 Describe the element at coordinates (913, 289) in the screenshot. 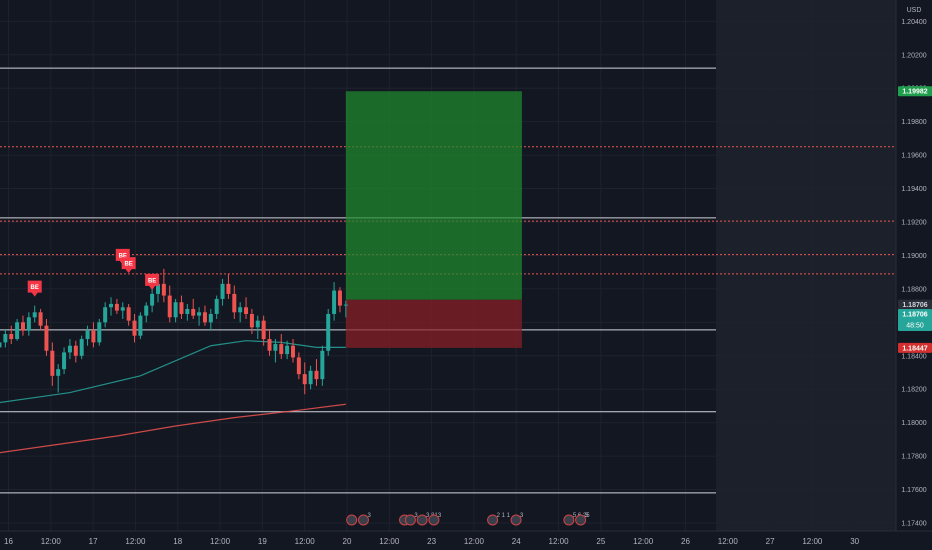

I see `y-tick-label: 1.18800` at that location.